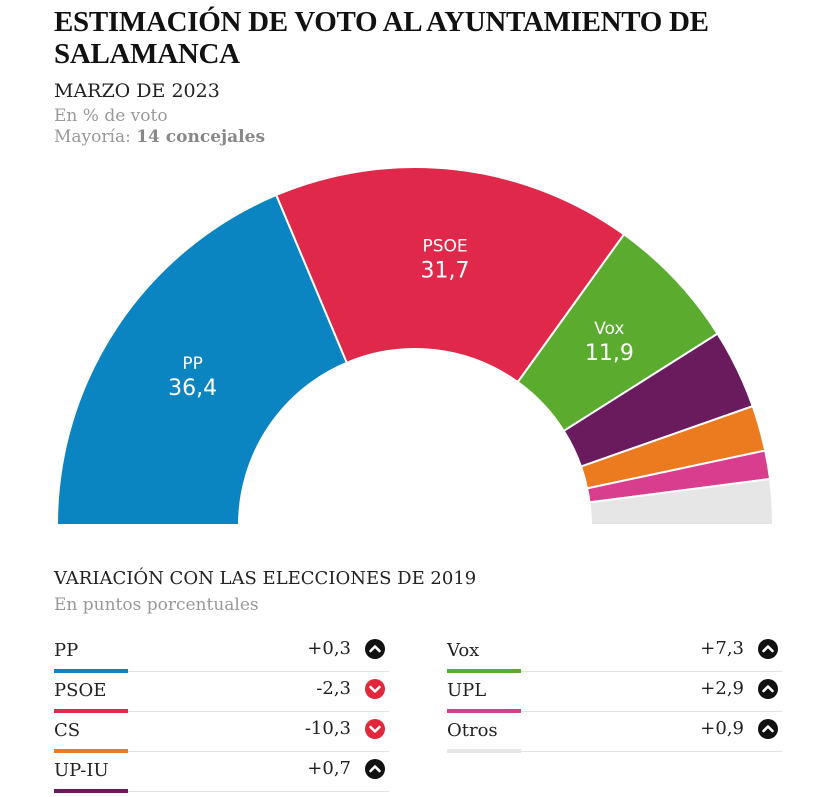  Describe the element at coordinates (614, 732) in the screenshot. I see `variation-row-otros: Otros +0,9` at that location.